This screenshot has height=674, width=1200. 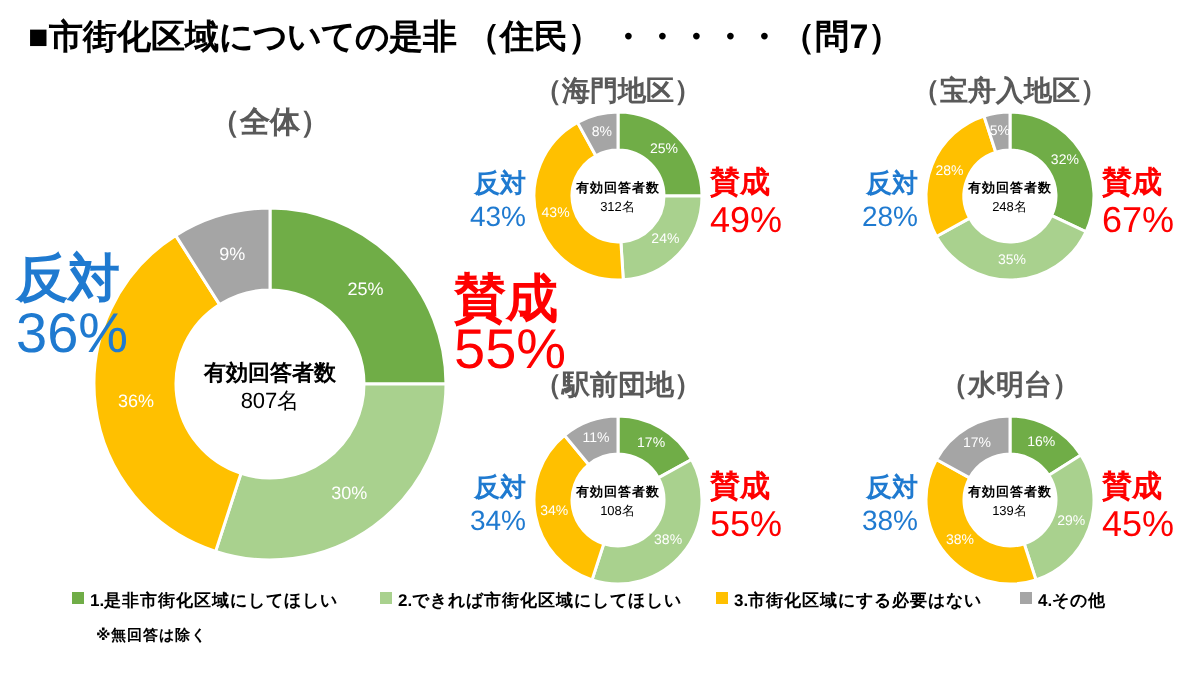 I want to click on text: 34%, so click(x=497, y=520).